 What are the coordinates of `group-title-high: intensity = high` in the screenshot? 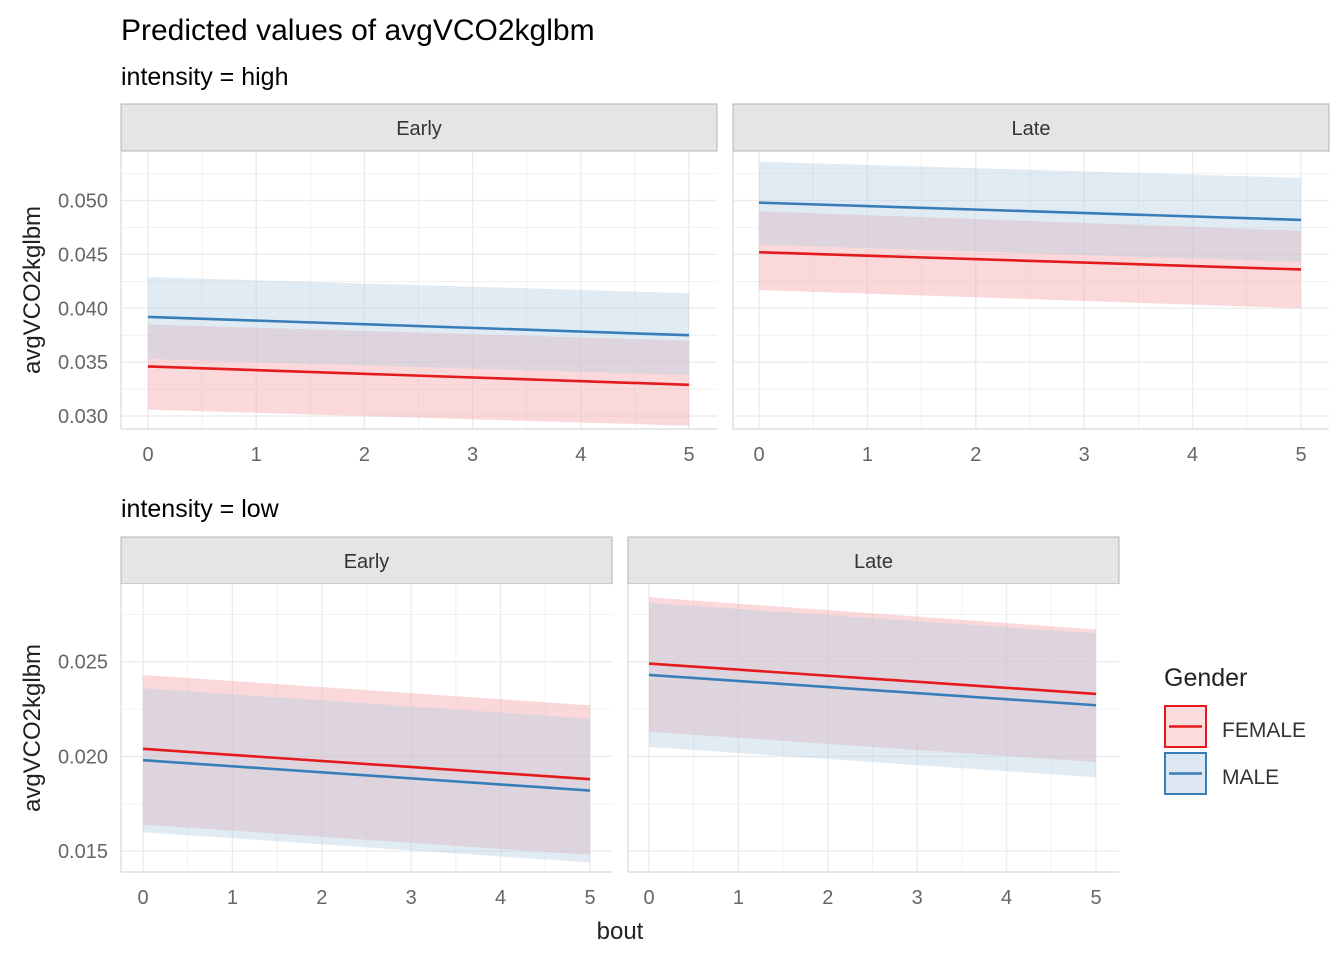 It's located at (204, 77).